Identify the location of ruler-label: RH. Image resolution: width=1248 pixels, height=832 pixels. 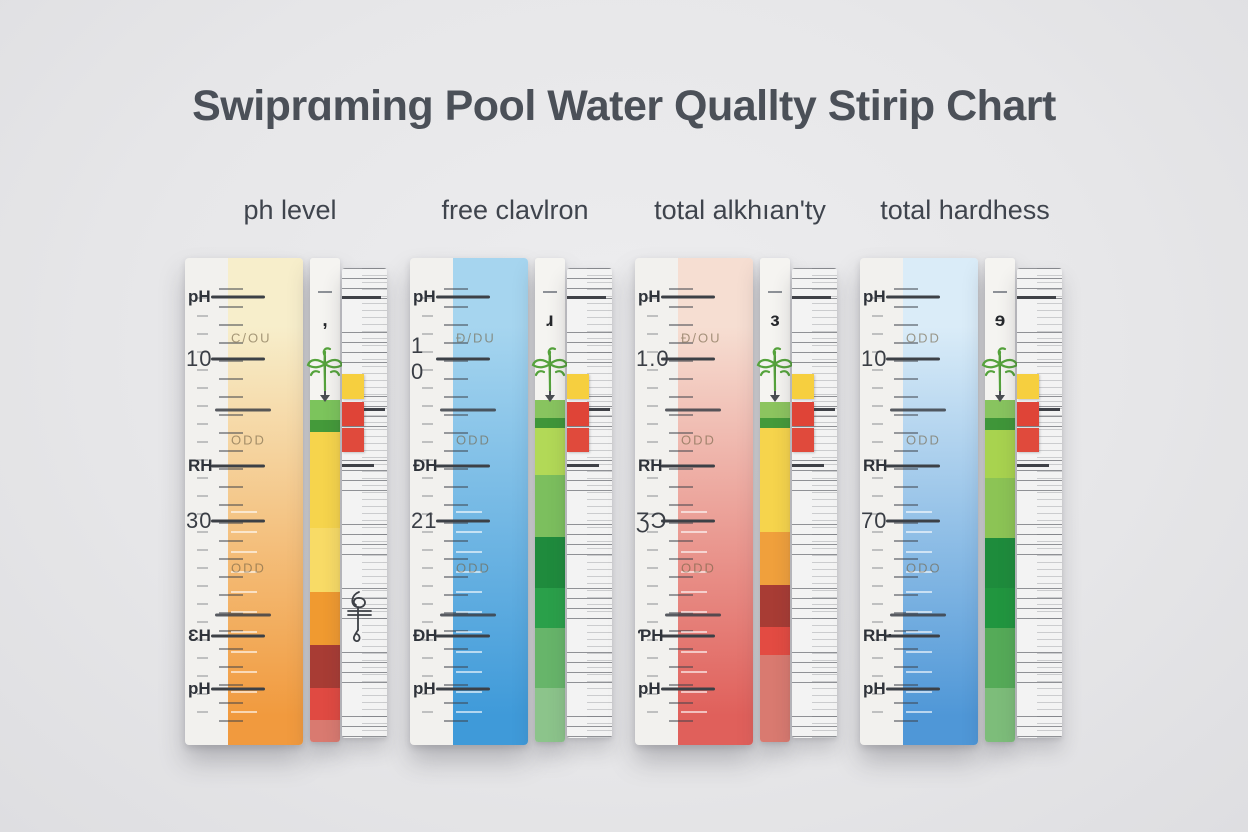
(650, 465).